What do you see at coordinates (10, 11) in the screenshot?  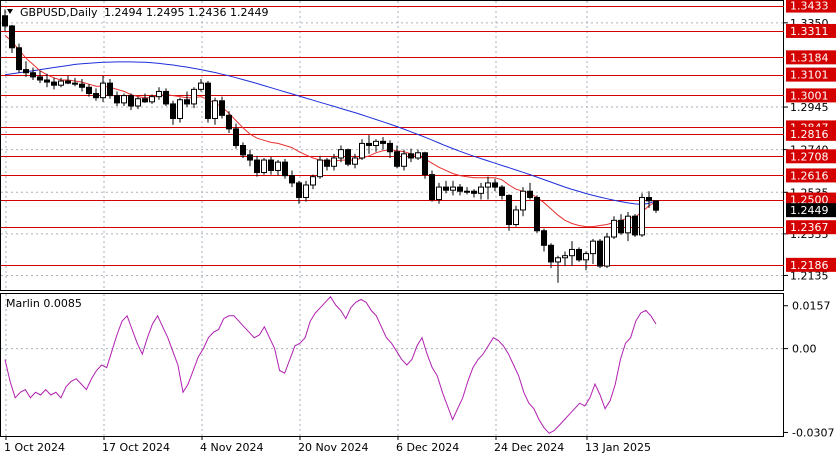 I see `collapse-triangle-icon` at bounding box center [10, 11].